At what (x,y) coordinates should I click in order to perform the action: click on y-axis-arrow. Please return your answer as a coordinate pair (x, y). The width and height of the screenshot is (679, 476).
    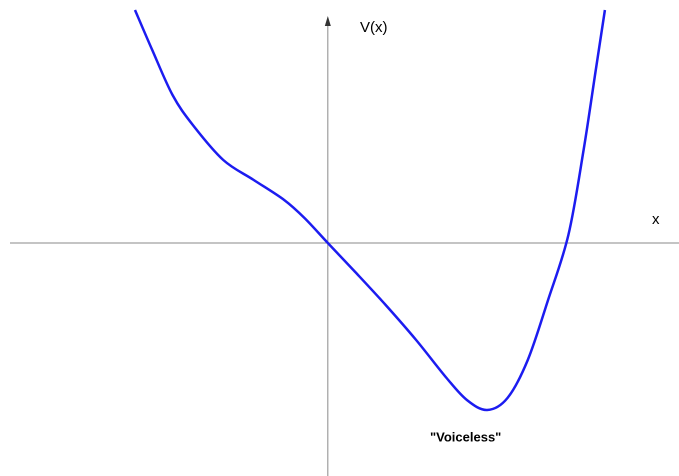
    Looking at the image, I should click on (327, 21).